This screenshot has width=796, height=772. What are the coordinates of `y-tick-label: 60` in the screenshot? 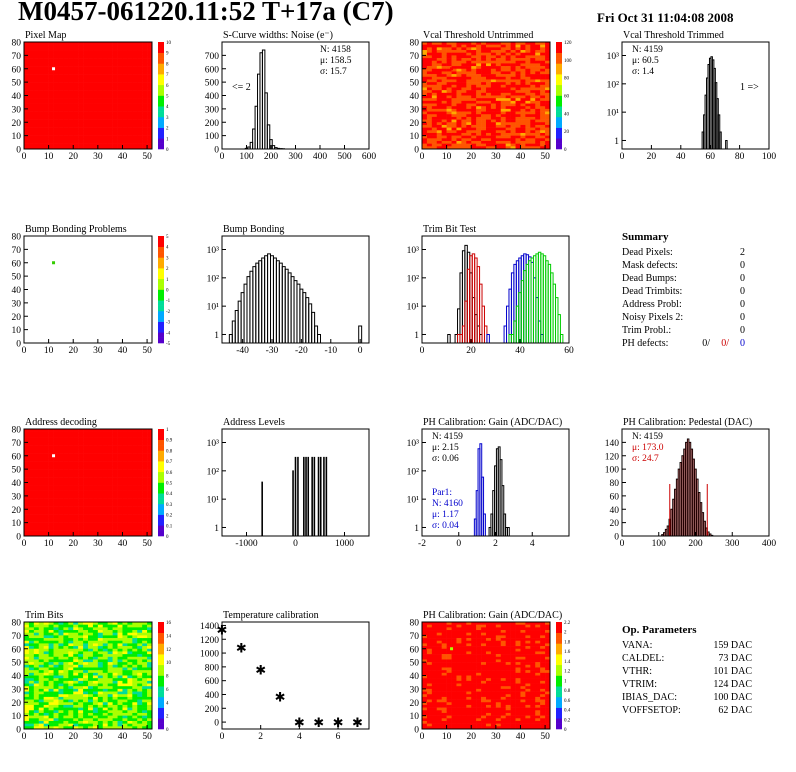 It's located at (17, 70).